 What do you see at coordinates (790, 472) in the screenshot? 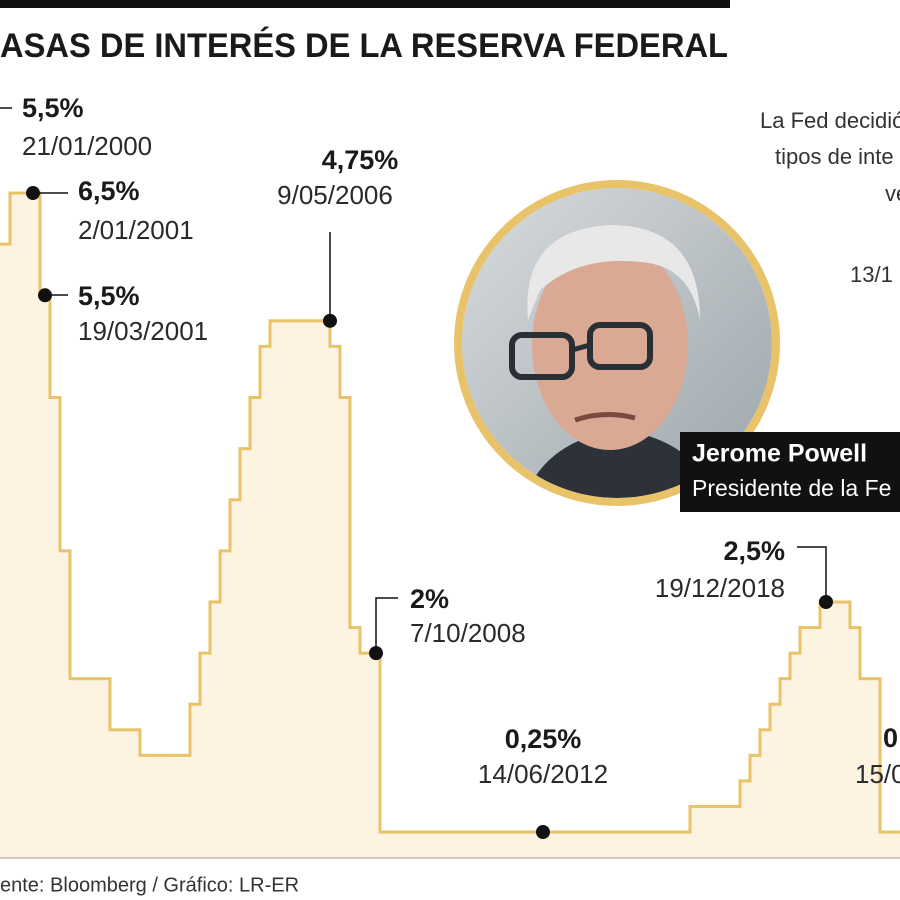
I see `caption-box` at bounding box center [790, 472].